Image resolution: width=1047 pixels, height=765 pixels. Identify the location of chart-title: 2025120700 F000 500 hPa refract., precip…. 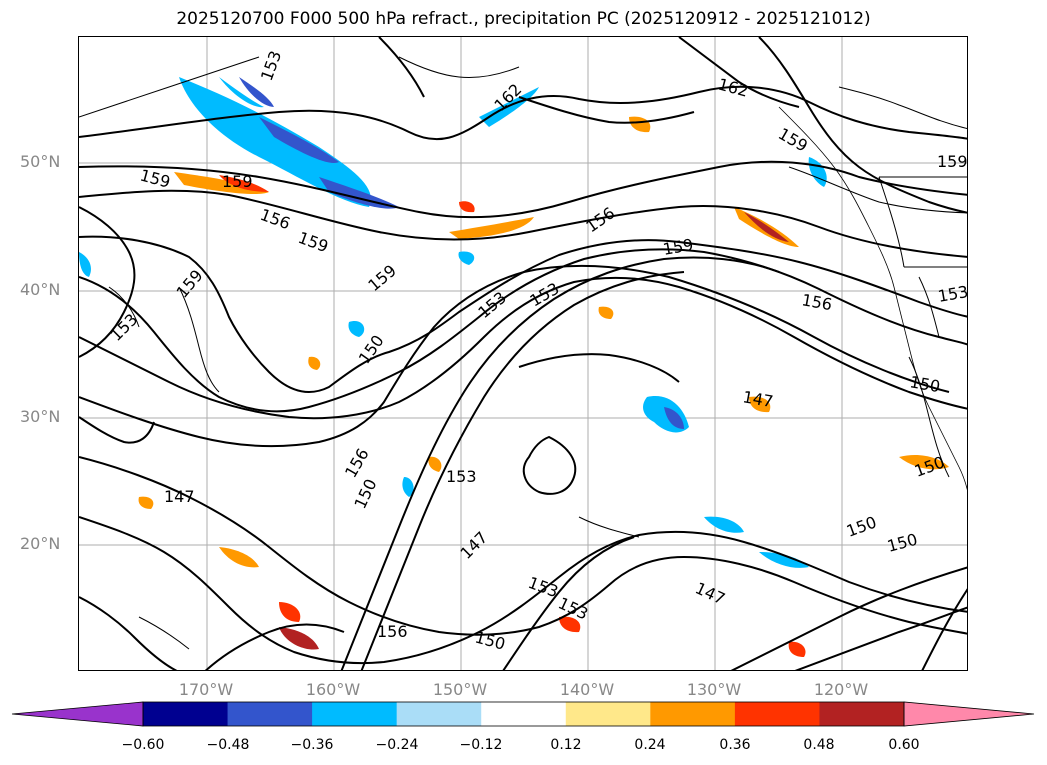
(523, 19).